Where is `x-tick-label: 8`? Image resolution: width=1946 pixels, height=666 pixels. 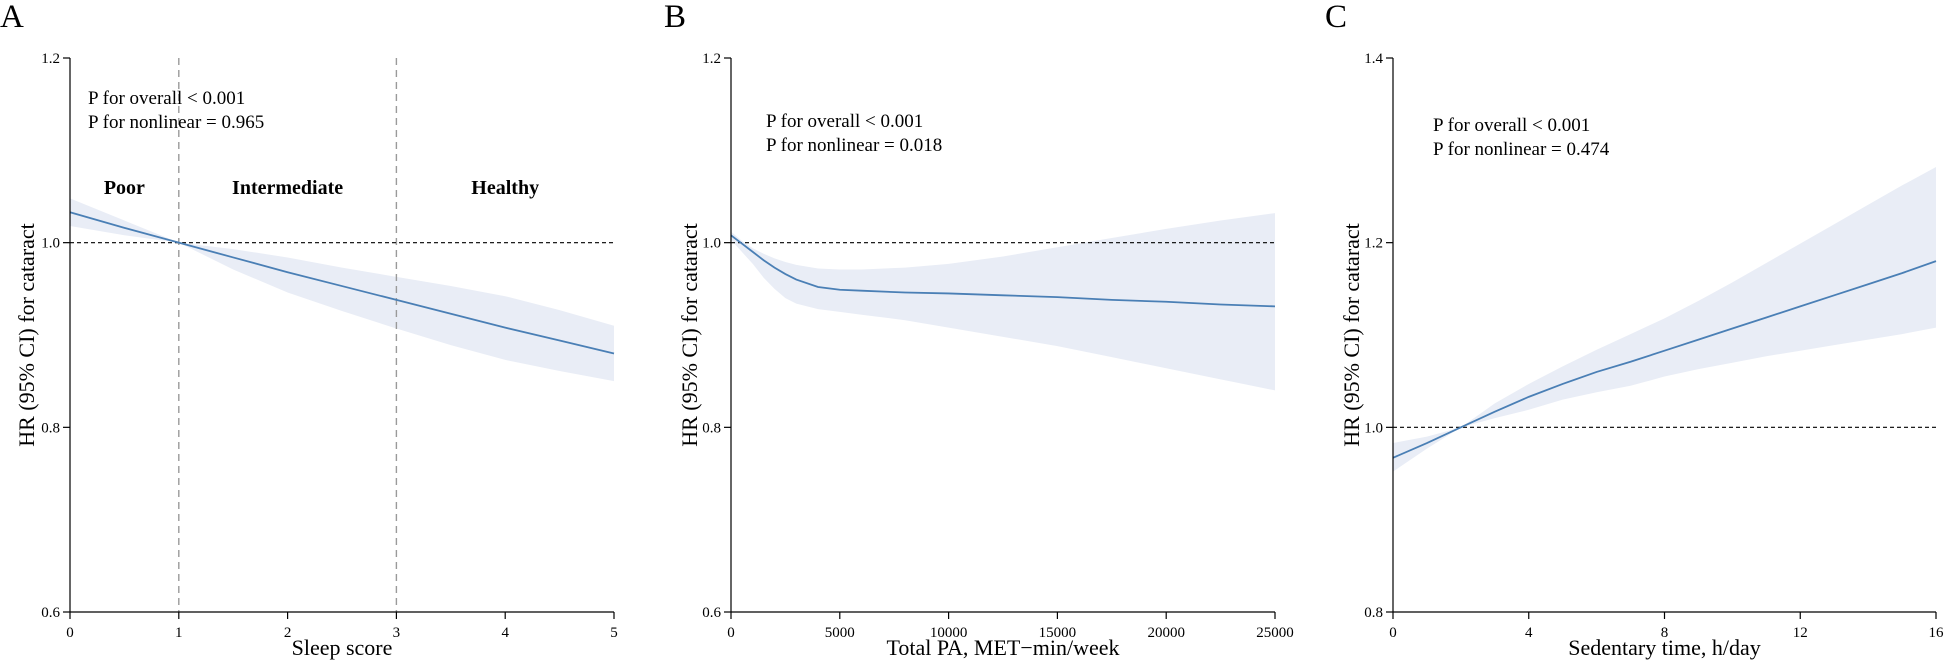 x-tick-label: 8 is located at coordinates (1665, 633).